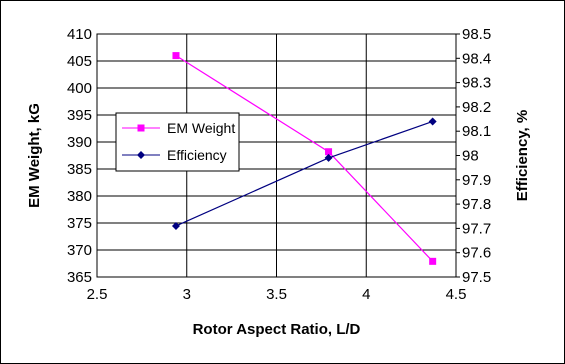  I want to click on x-tick-label: 2.5, so click(97, 294).